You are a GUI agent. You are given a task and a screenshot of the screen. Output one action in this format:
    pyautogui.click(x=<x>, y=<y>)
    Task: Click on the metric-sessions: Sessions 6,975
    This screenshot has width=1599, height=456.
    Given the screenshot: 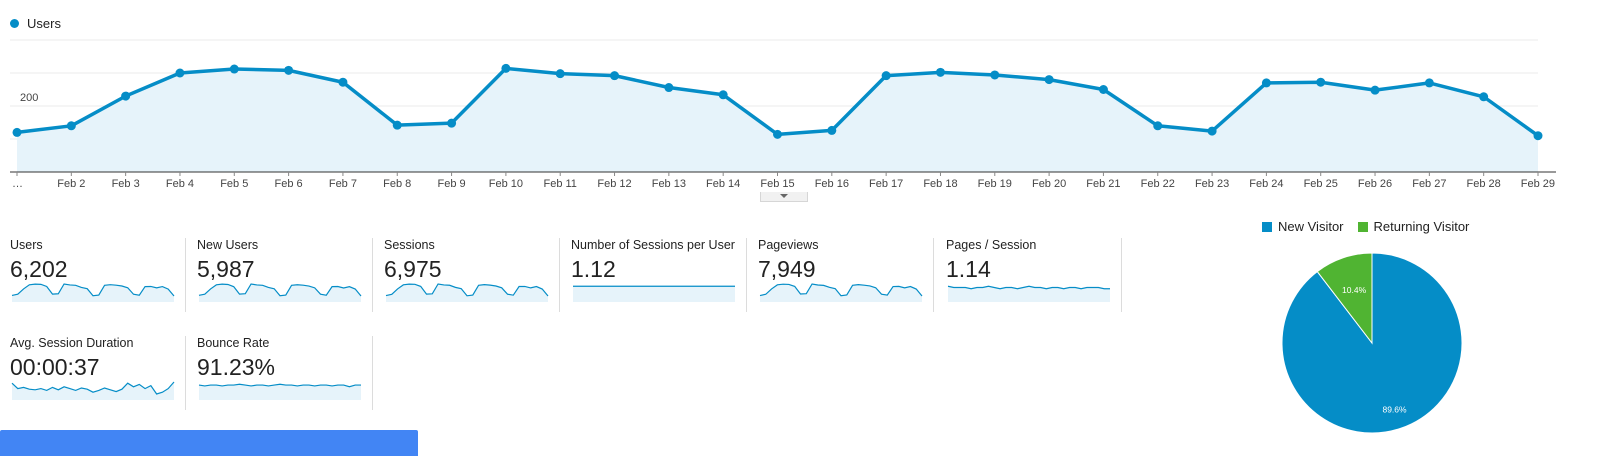 What is the action you would take?
    pyautogui.click(x=472, y=275)
    